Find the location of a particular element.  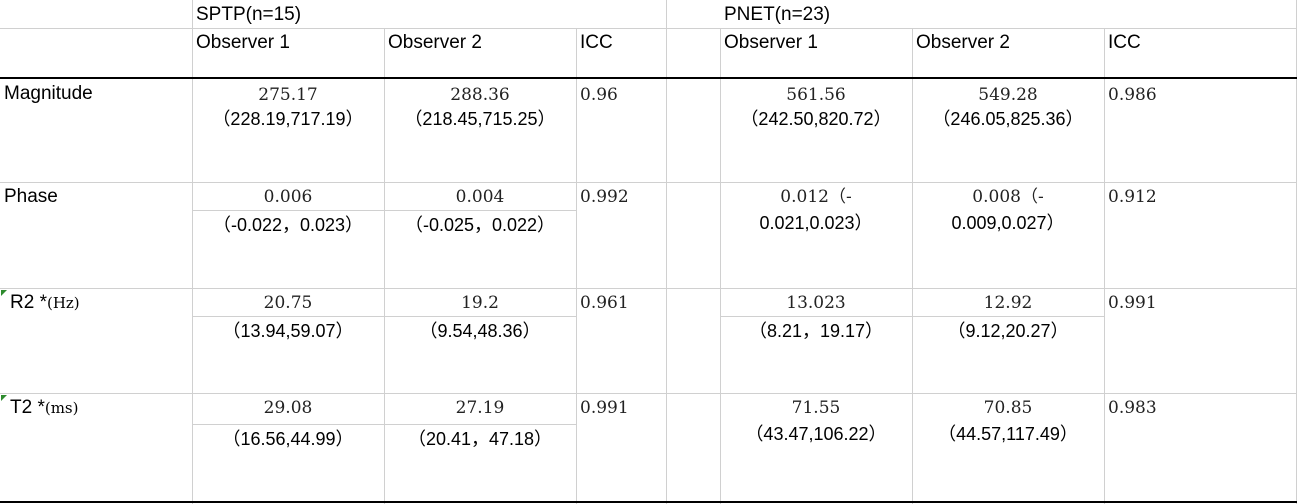

cell-value: 12.92 is located at coordinates (1008, 303).